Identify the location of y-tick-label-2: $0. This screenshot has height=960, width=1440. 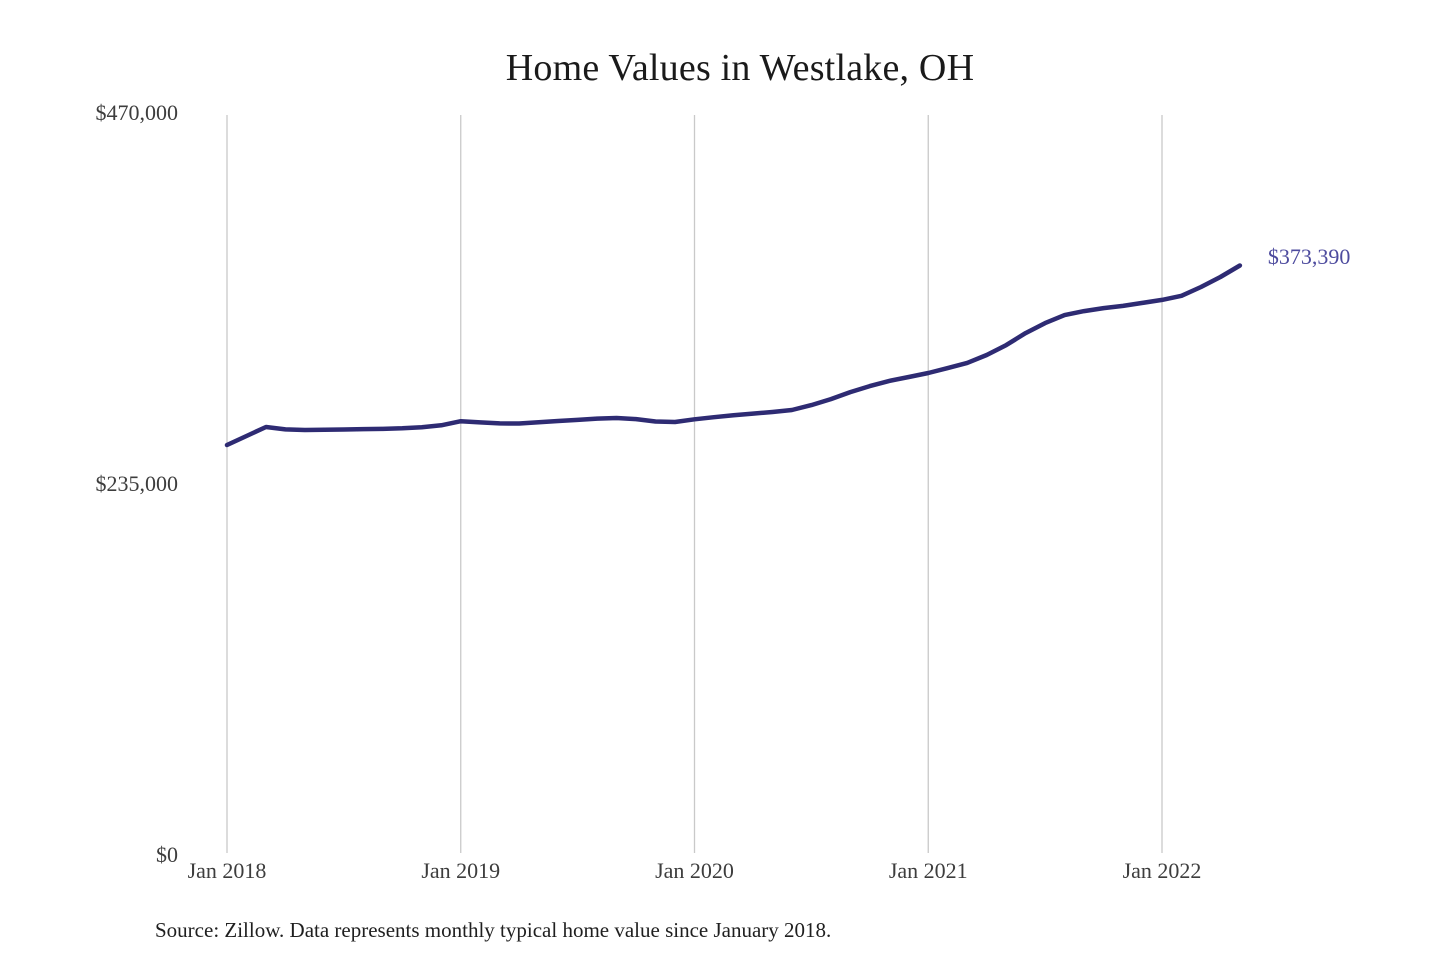
(167, 854).